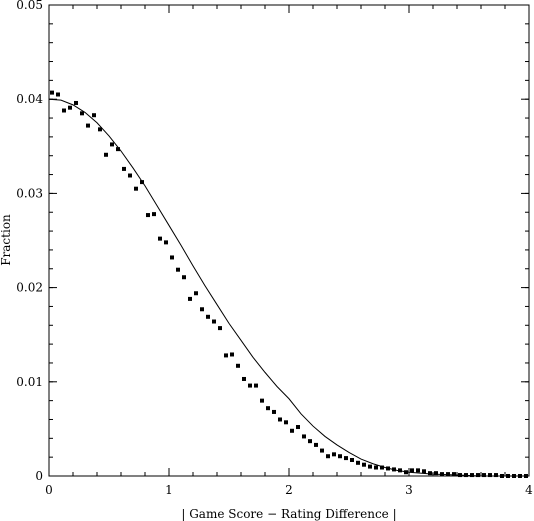 The height and width of the screenshot is (521, 534). What do you see at coordinates (288, 514) in the screenshot?
I see `x-axis-label: | Game Score − Rating Difference |` at bounding box center [288, 514].